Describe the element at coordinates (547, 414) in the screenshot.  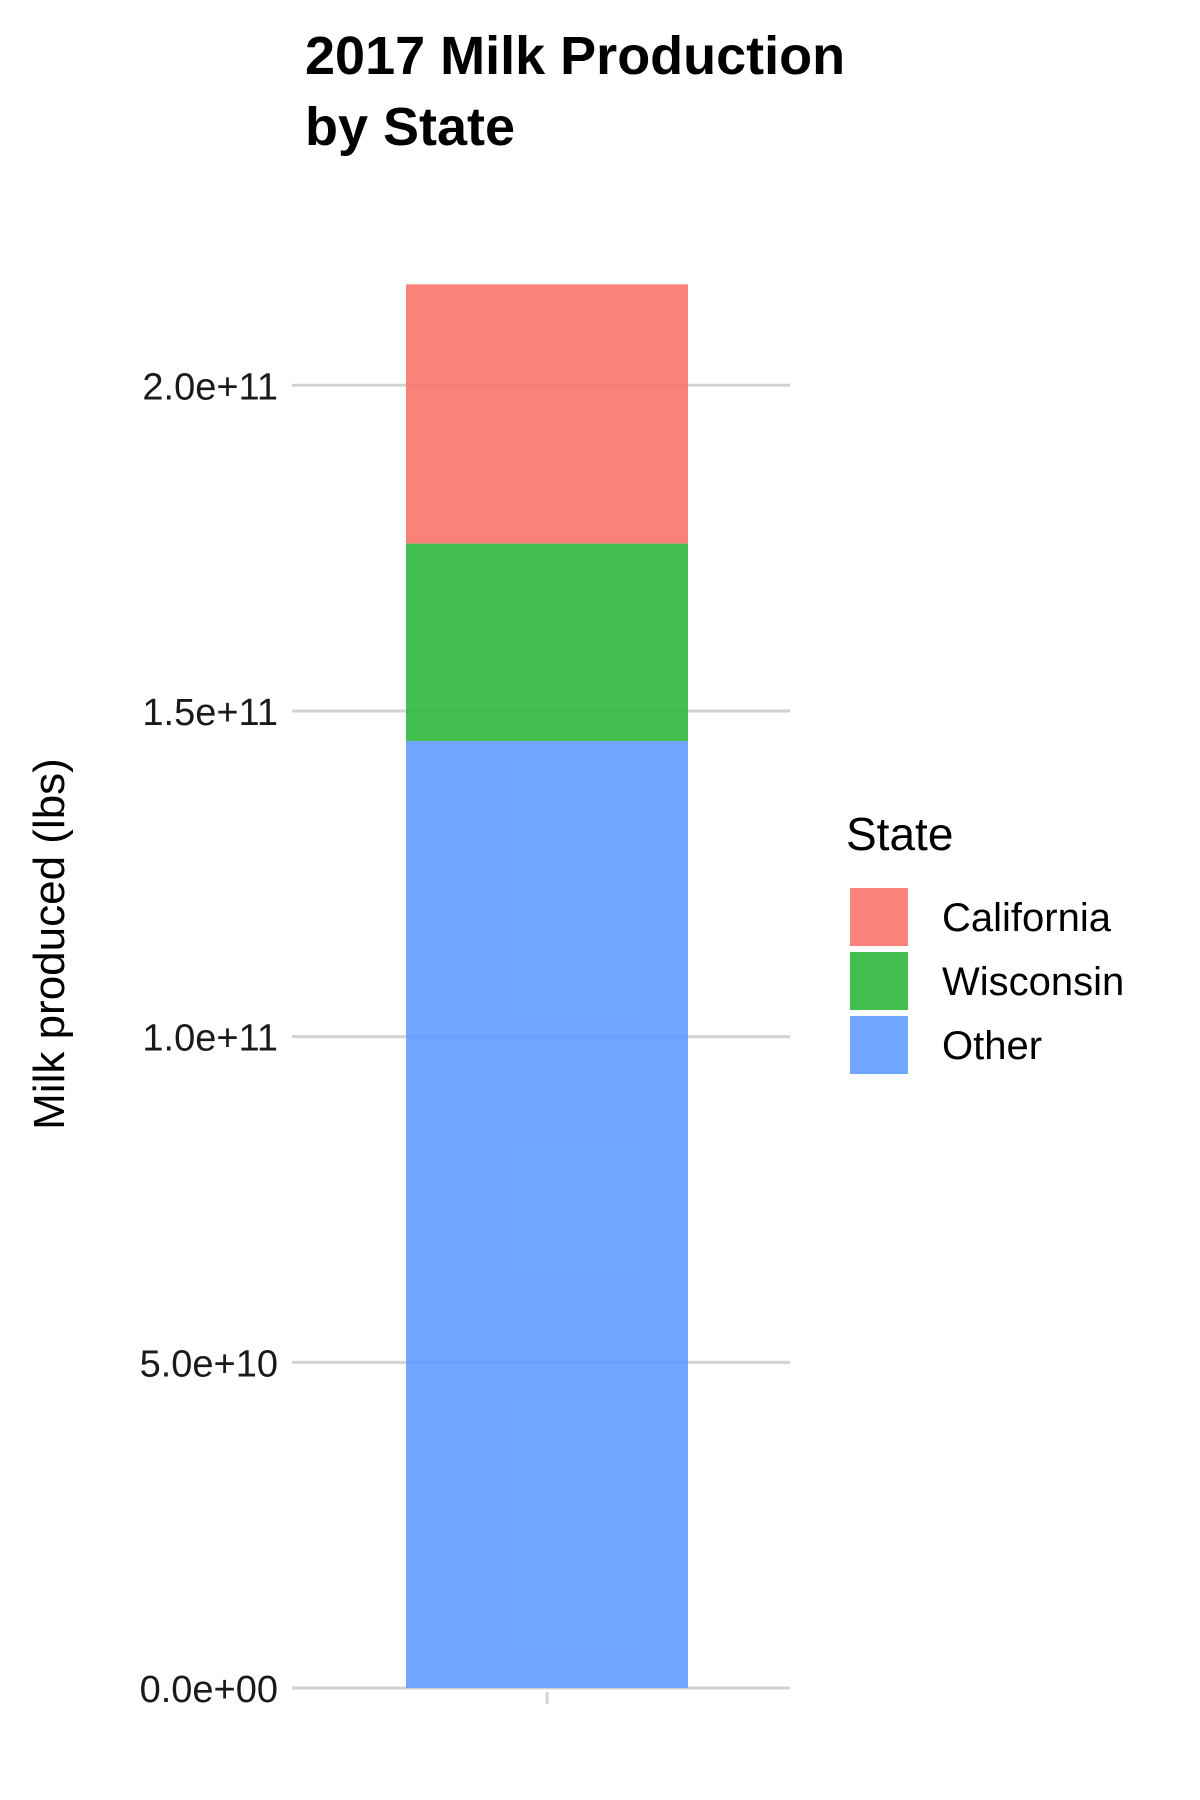
I see `bar-segment-california` at that location.